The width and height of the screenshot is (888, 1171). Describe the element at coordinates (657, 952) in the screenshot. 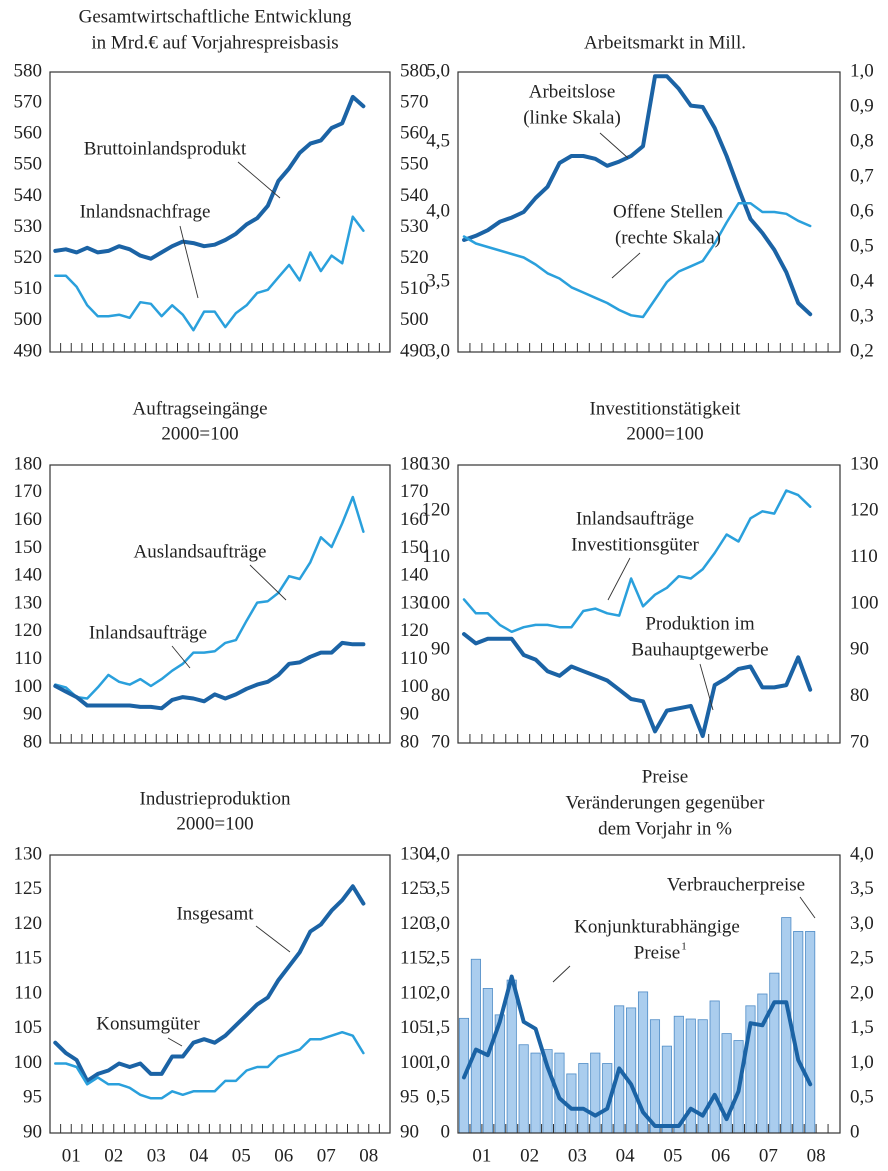

I see `annotation: Preise` at that location.